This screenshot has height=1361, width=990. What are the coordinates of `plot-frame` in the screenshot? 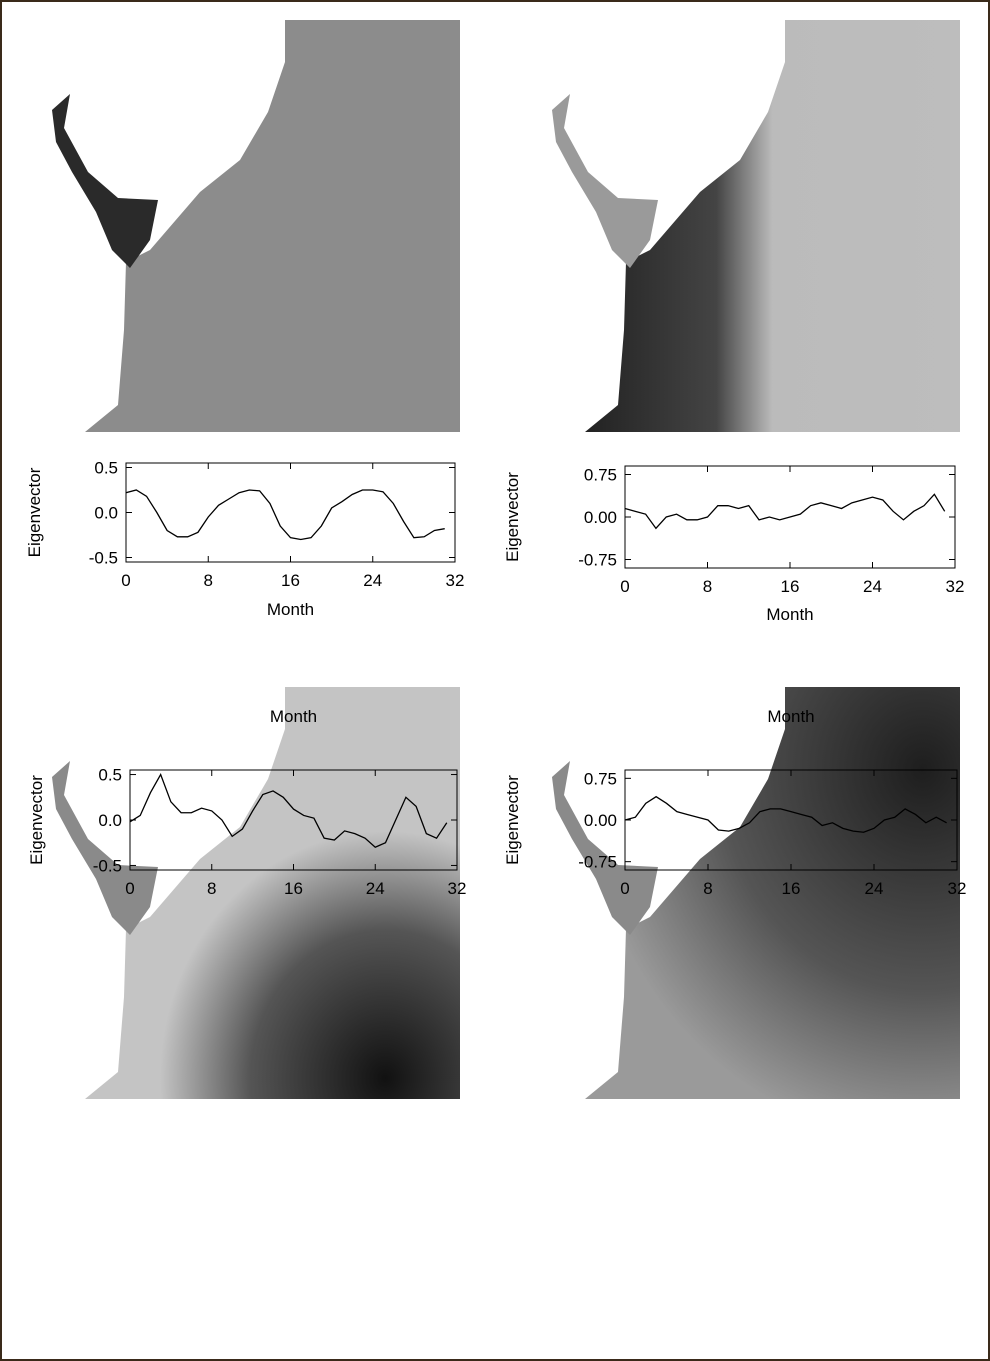 It's located at (290, 512).